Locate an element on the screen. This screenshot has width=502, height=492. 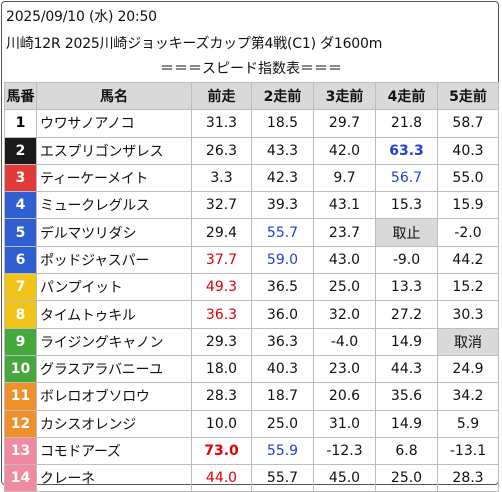
col-header-3back: 3走前 is located at coordinates (344, 96).